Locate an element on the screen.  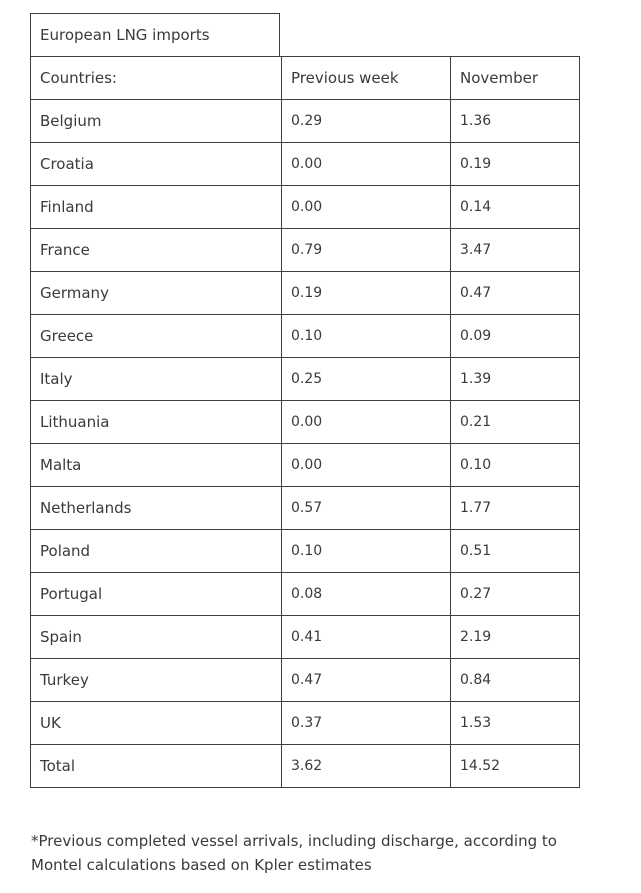
table-header-row: Countries: Previous week November is located at coordinates (305, 78).